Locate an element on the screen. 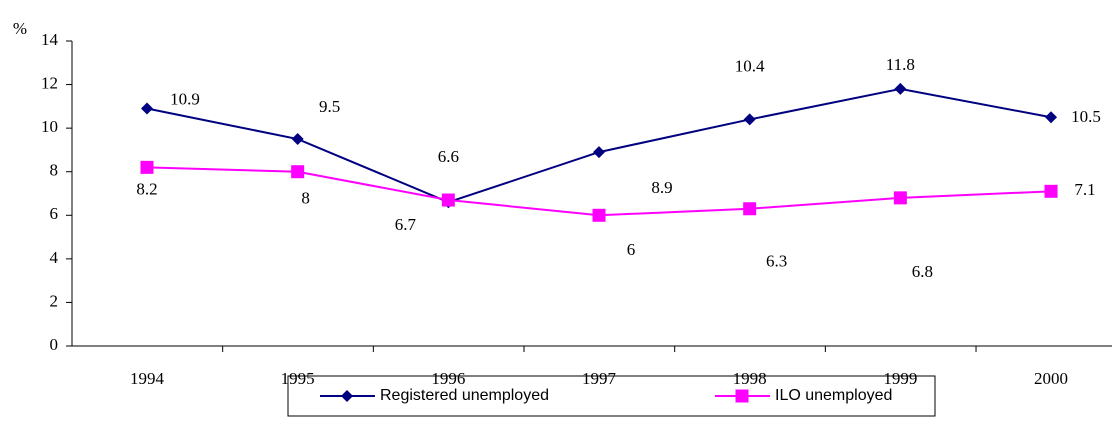 This screenshot has width=1117, height=441. legend-box is located at coordinates (611, 396).